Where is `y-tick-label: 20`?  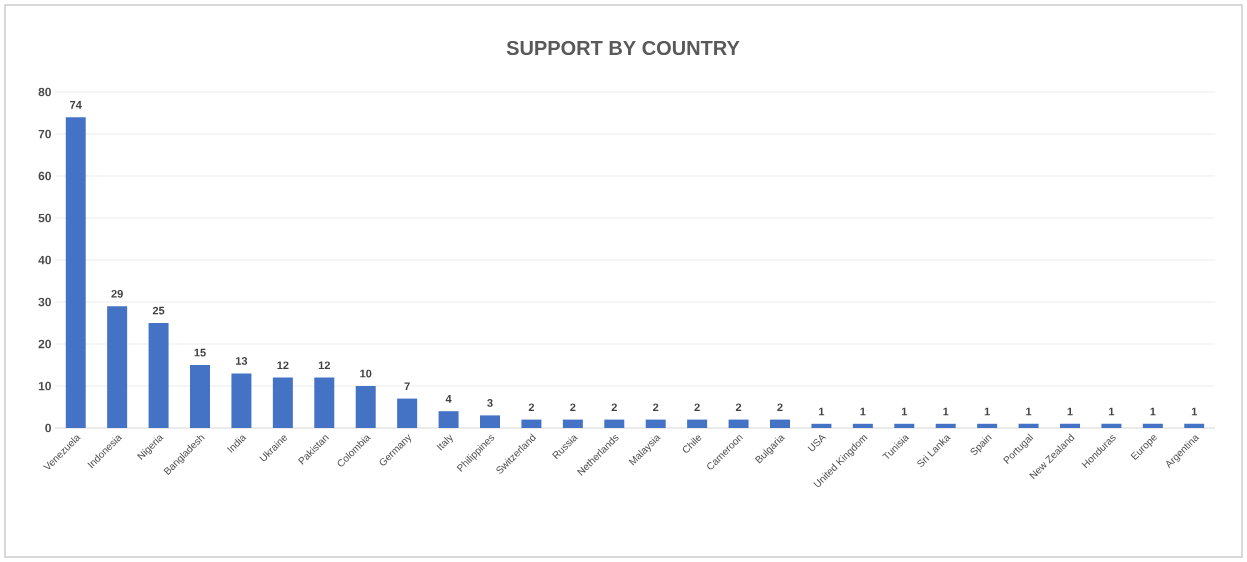
y-tick-label: 20 is located at coordinates (44, 344).